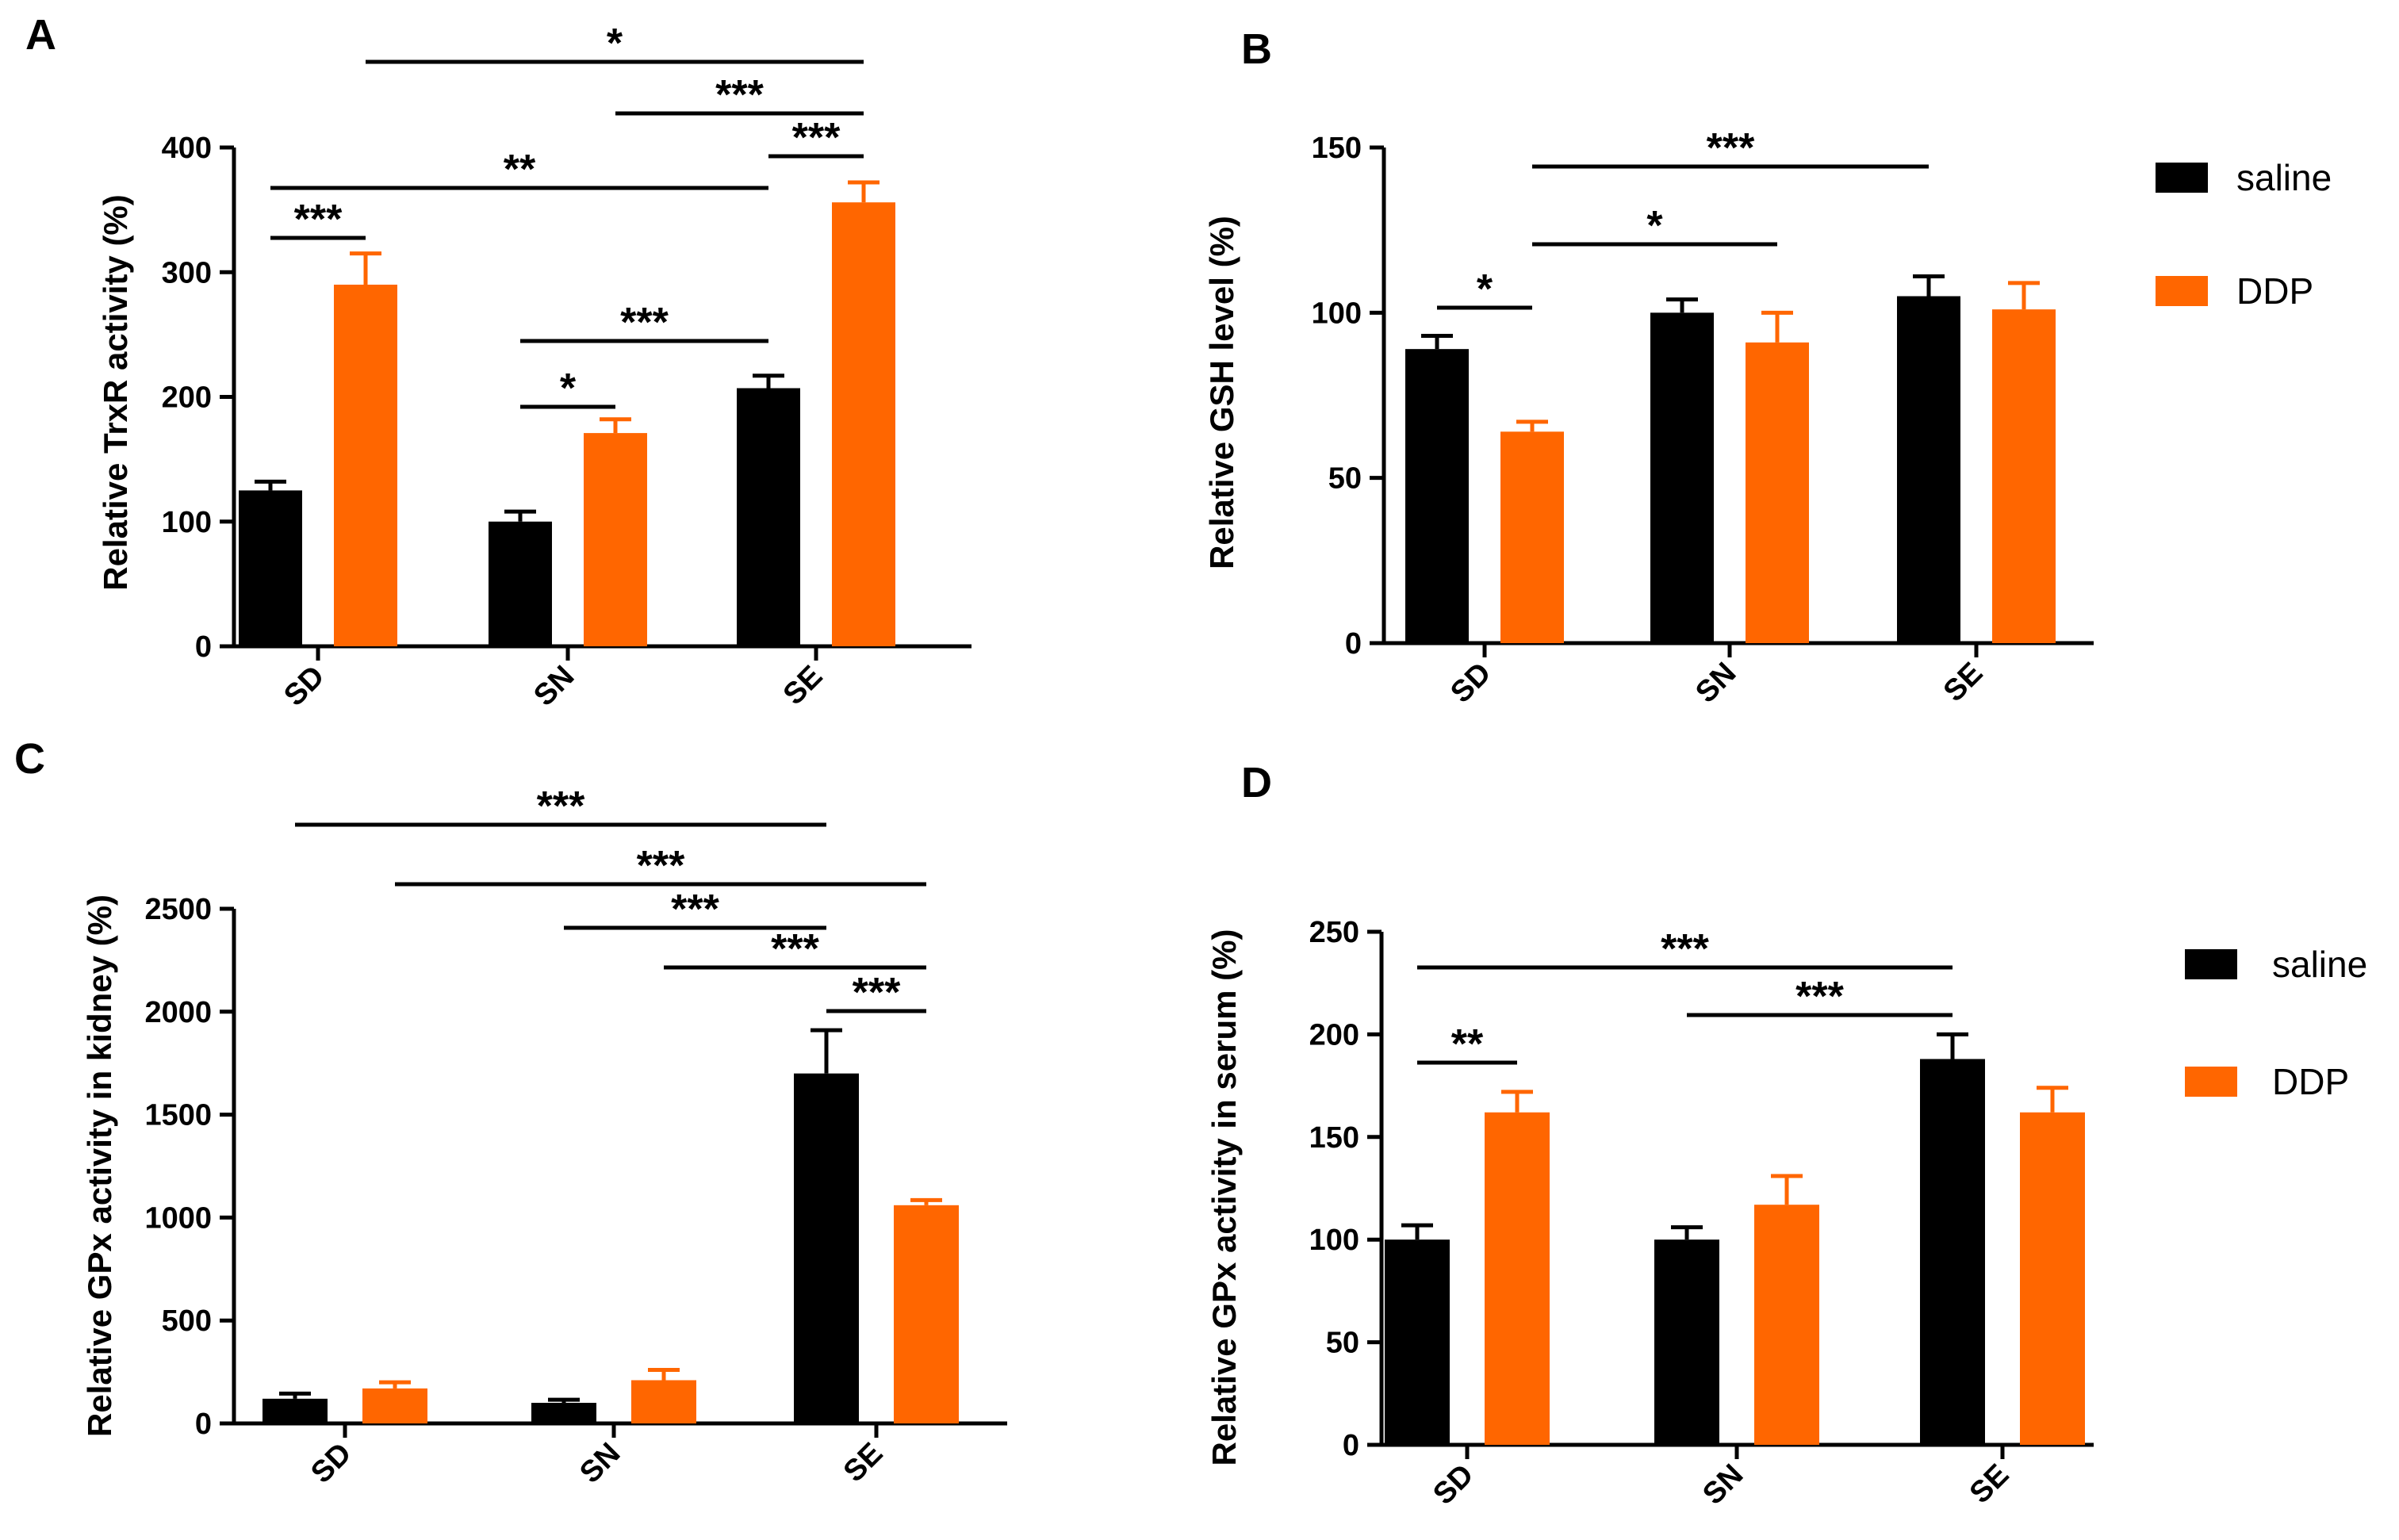  I want to click on panel-a-y-tick-label: 100, so click(187, 522).